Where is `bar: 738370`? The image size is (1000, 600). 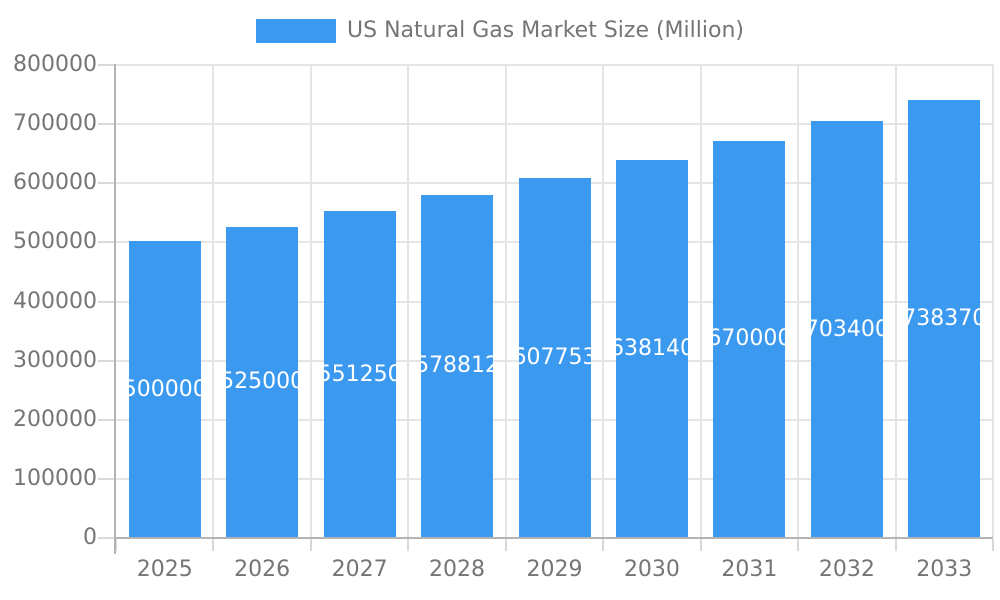 bar: 738370 is located at coordinates (944, 318).